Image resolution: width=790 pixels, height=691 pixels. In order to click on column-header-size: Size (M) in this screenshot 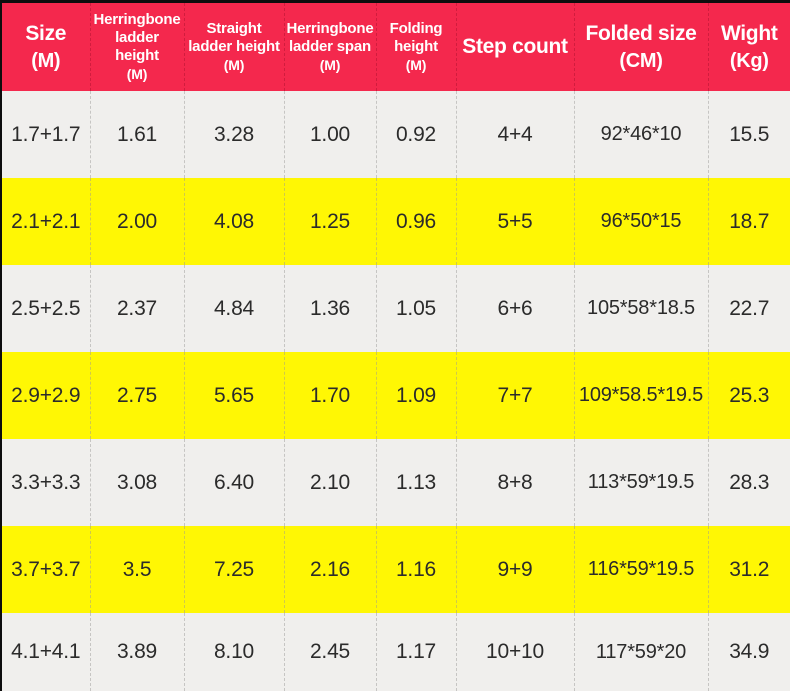, I will do `click(46, 47)`.